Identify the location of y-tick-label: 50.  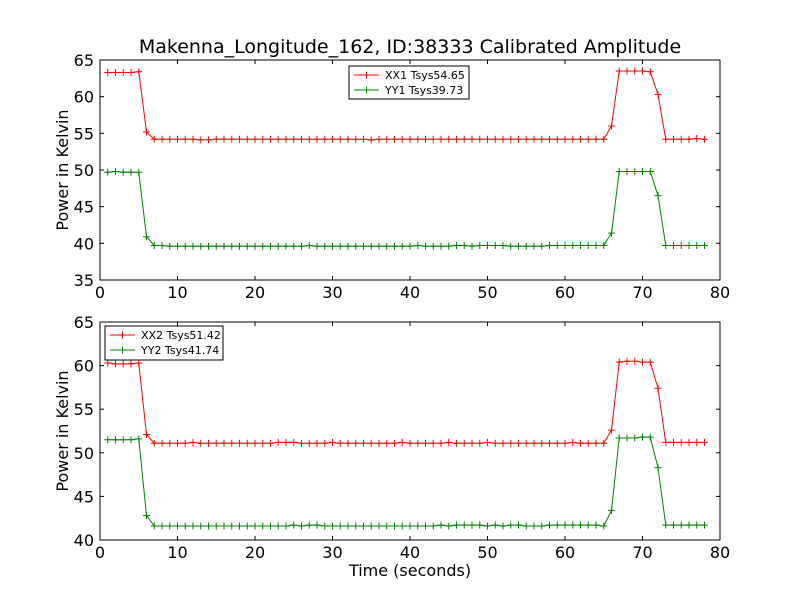
(84, 170).